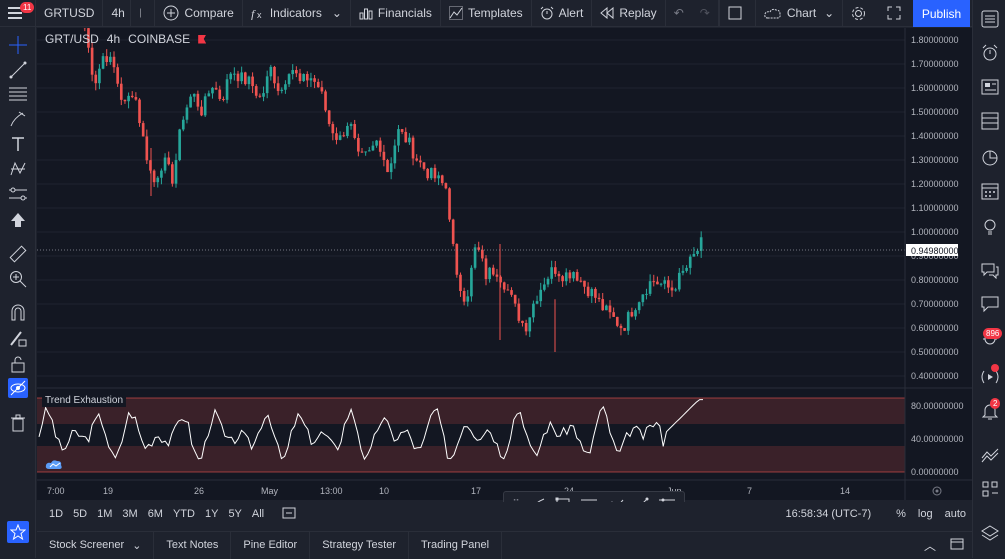 This screenshot has width=1005, height=559. What do you see at coordinates (18, 279) in the screenshot?
I see `zoom-in-icon` at bounding box center [18, 279].